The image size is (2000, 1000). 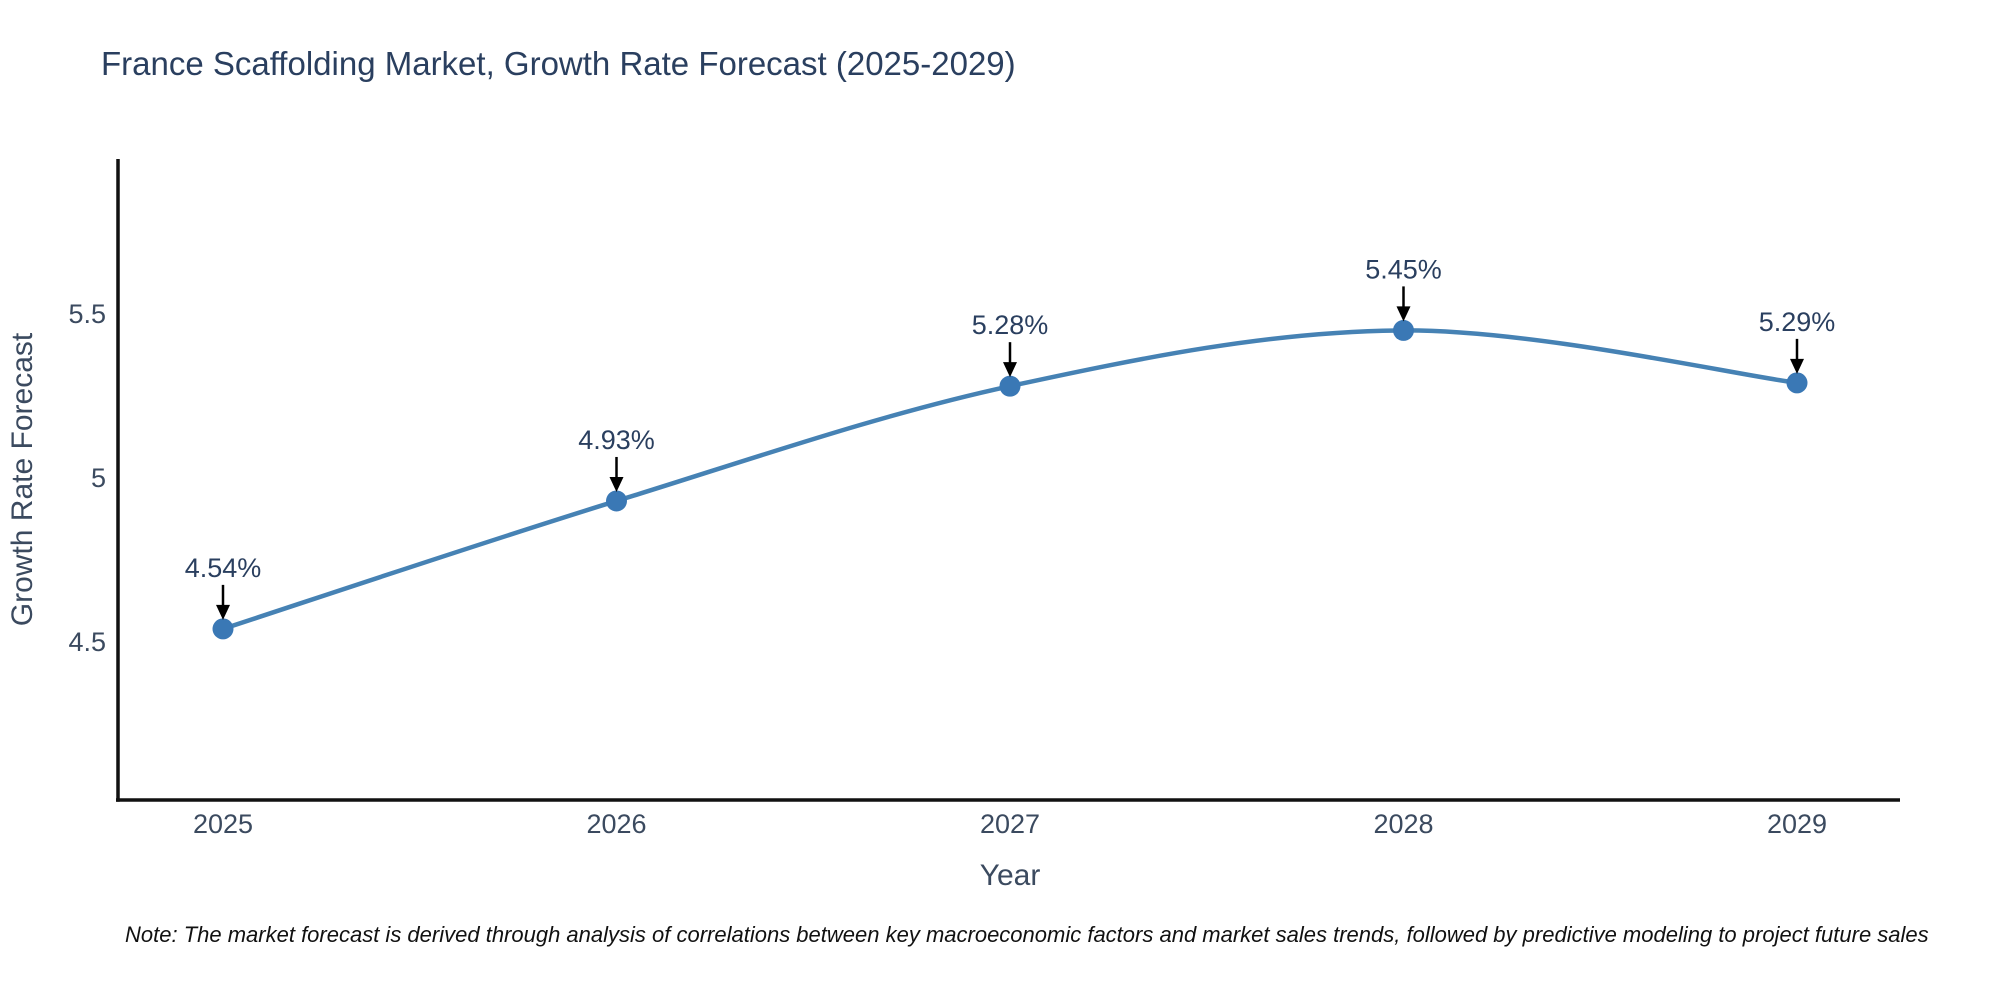 What do you see at coordinates (1797, 824) in the screenshot?
I see `x-tick-label: 2029` at bounding box center [1797, 824].